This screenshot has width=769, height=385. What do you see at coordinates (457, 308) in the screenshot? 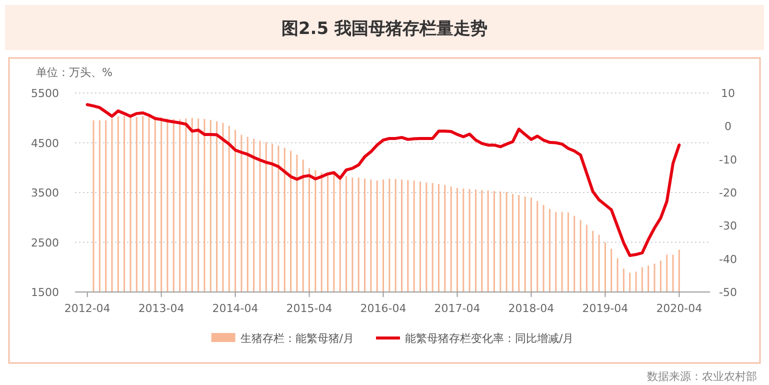
I see `x-tick-label: 2017-04` at bounding box center [457, 308].